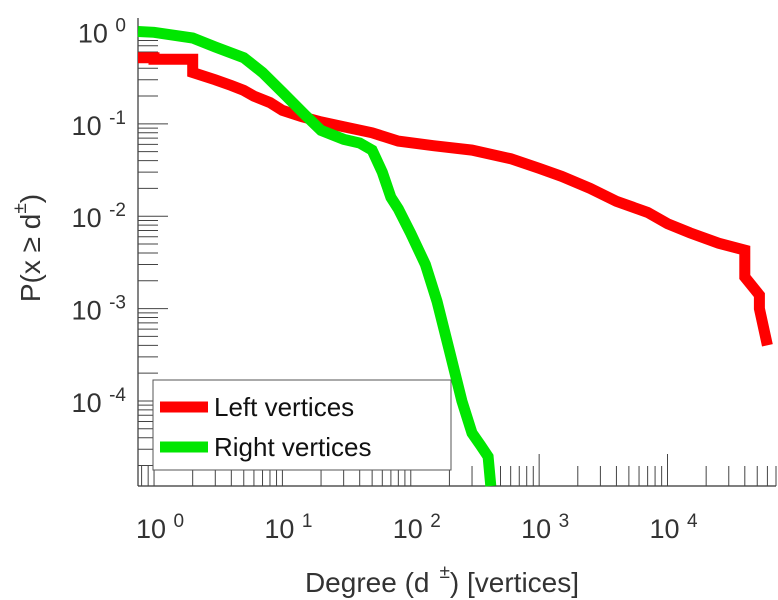  I want to click on y-tick-label: 10 -1, so click(99, 124).